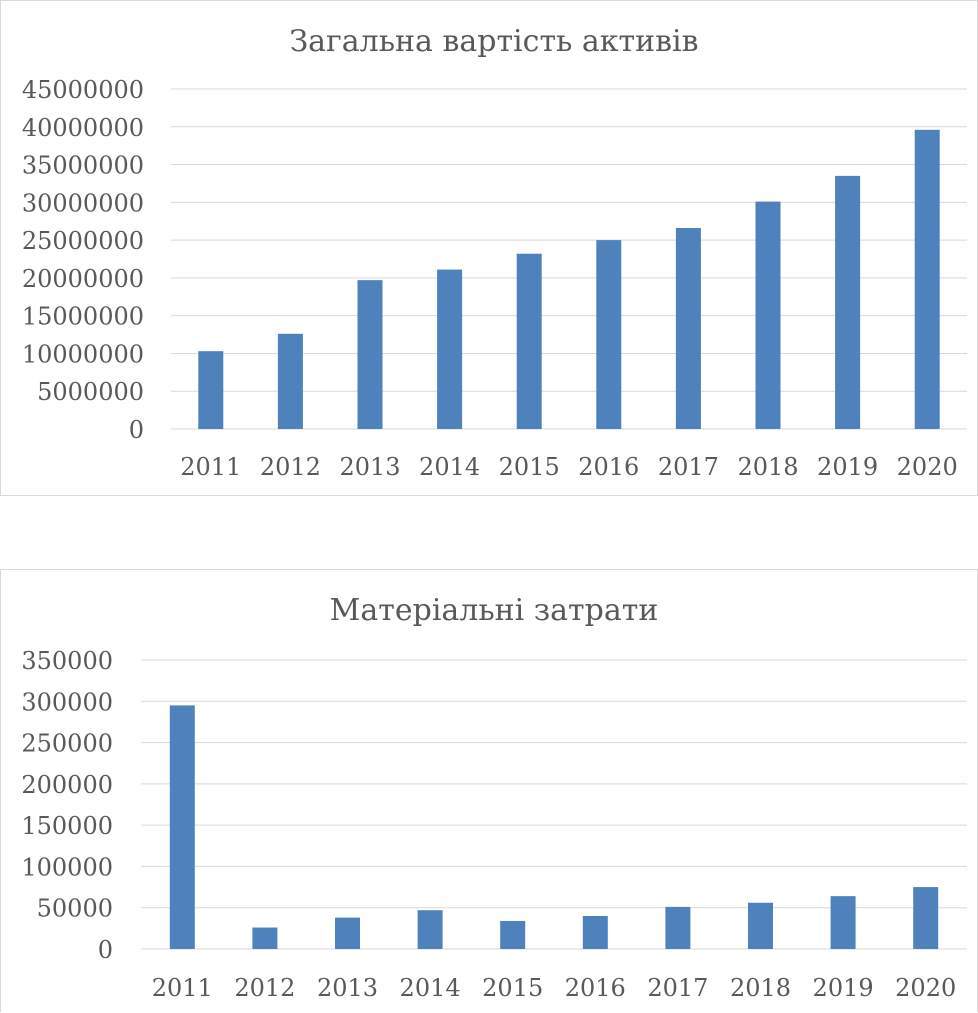  Describe the element at coordinates (75, 909) in the screenshot. I see `y-tick-label: 50000` at that location.